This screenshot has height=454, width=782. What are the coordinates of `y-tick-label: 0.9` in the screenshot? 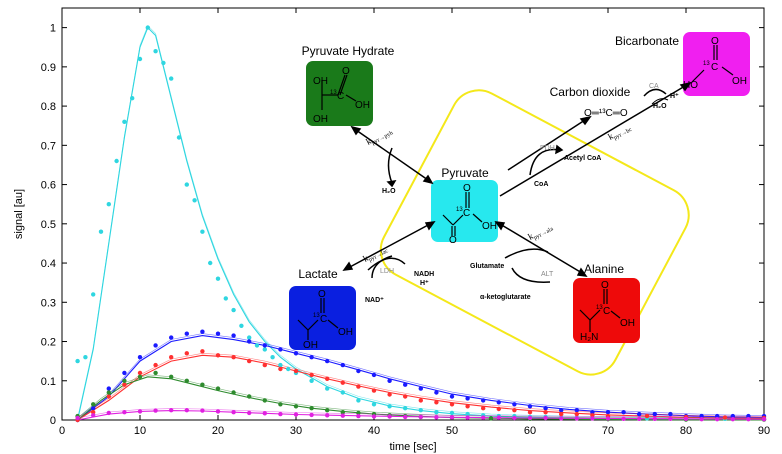 It's located at (48, 68).